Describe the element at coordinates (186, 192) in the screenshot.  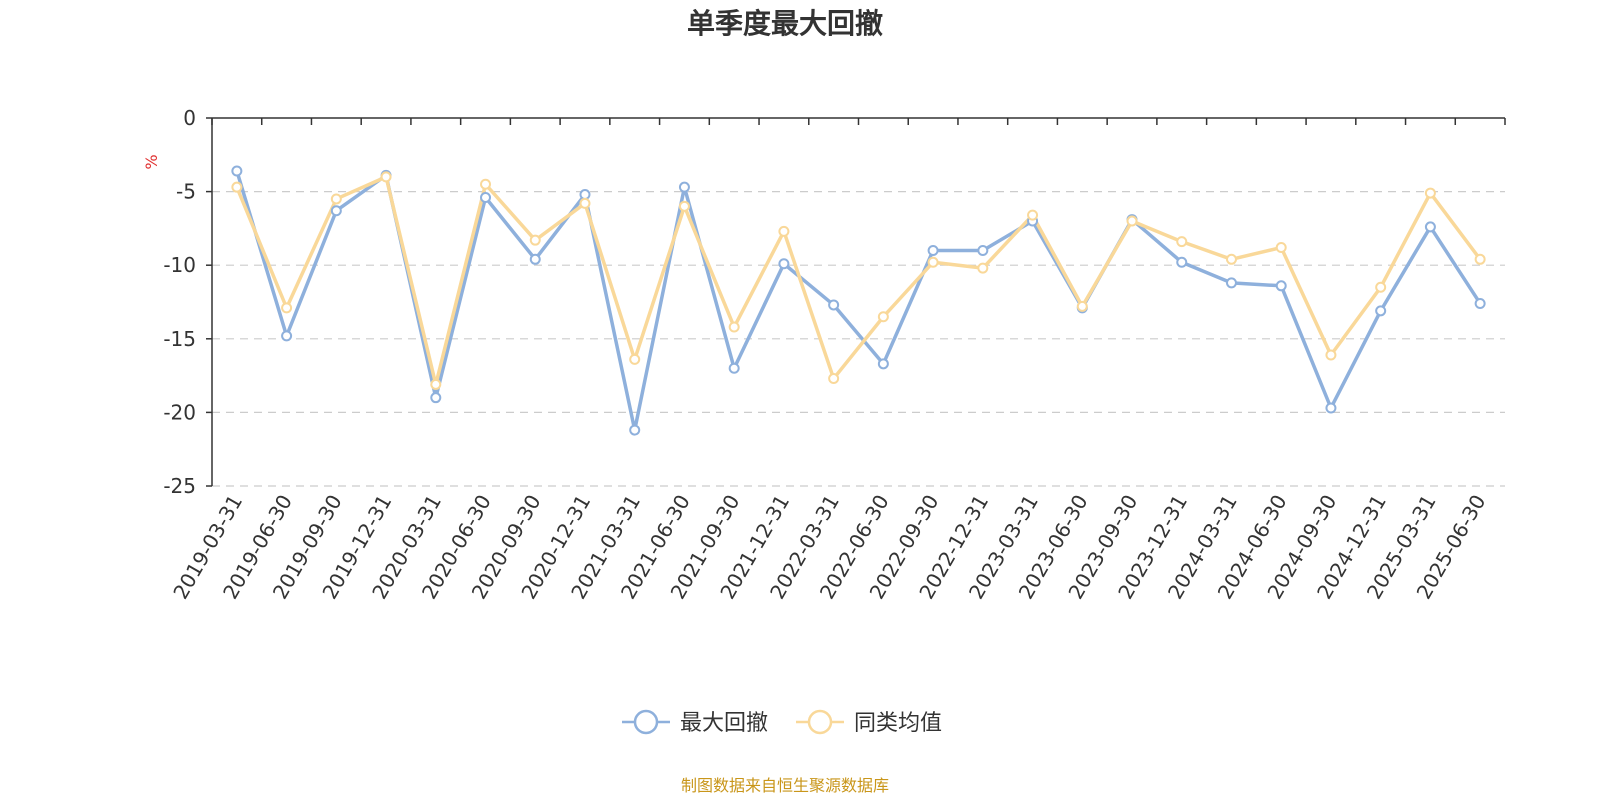
I see `y-tick-label: -5` at that location.